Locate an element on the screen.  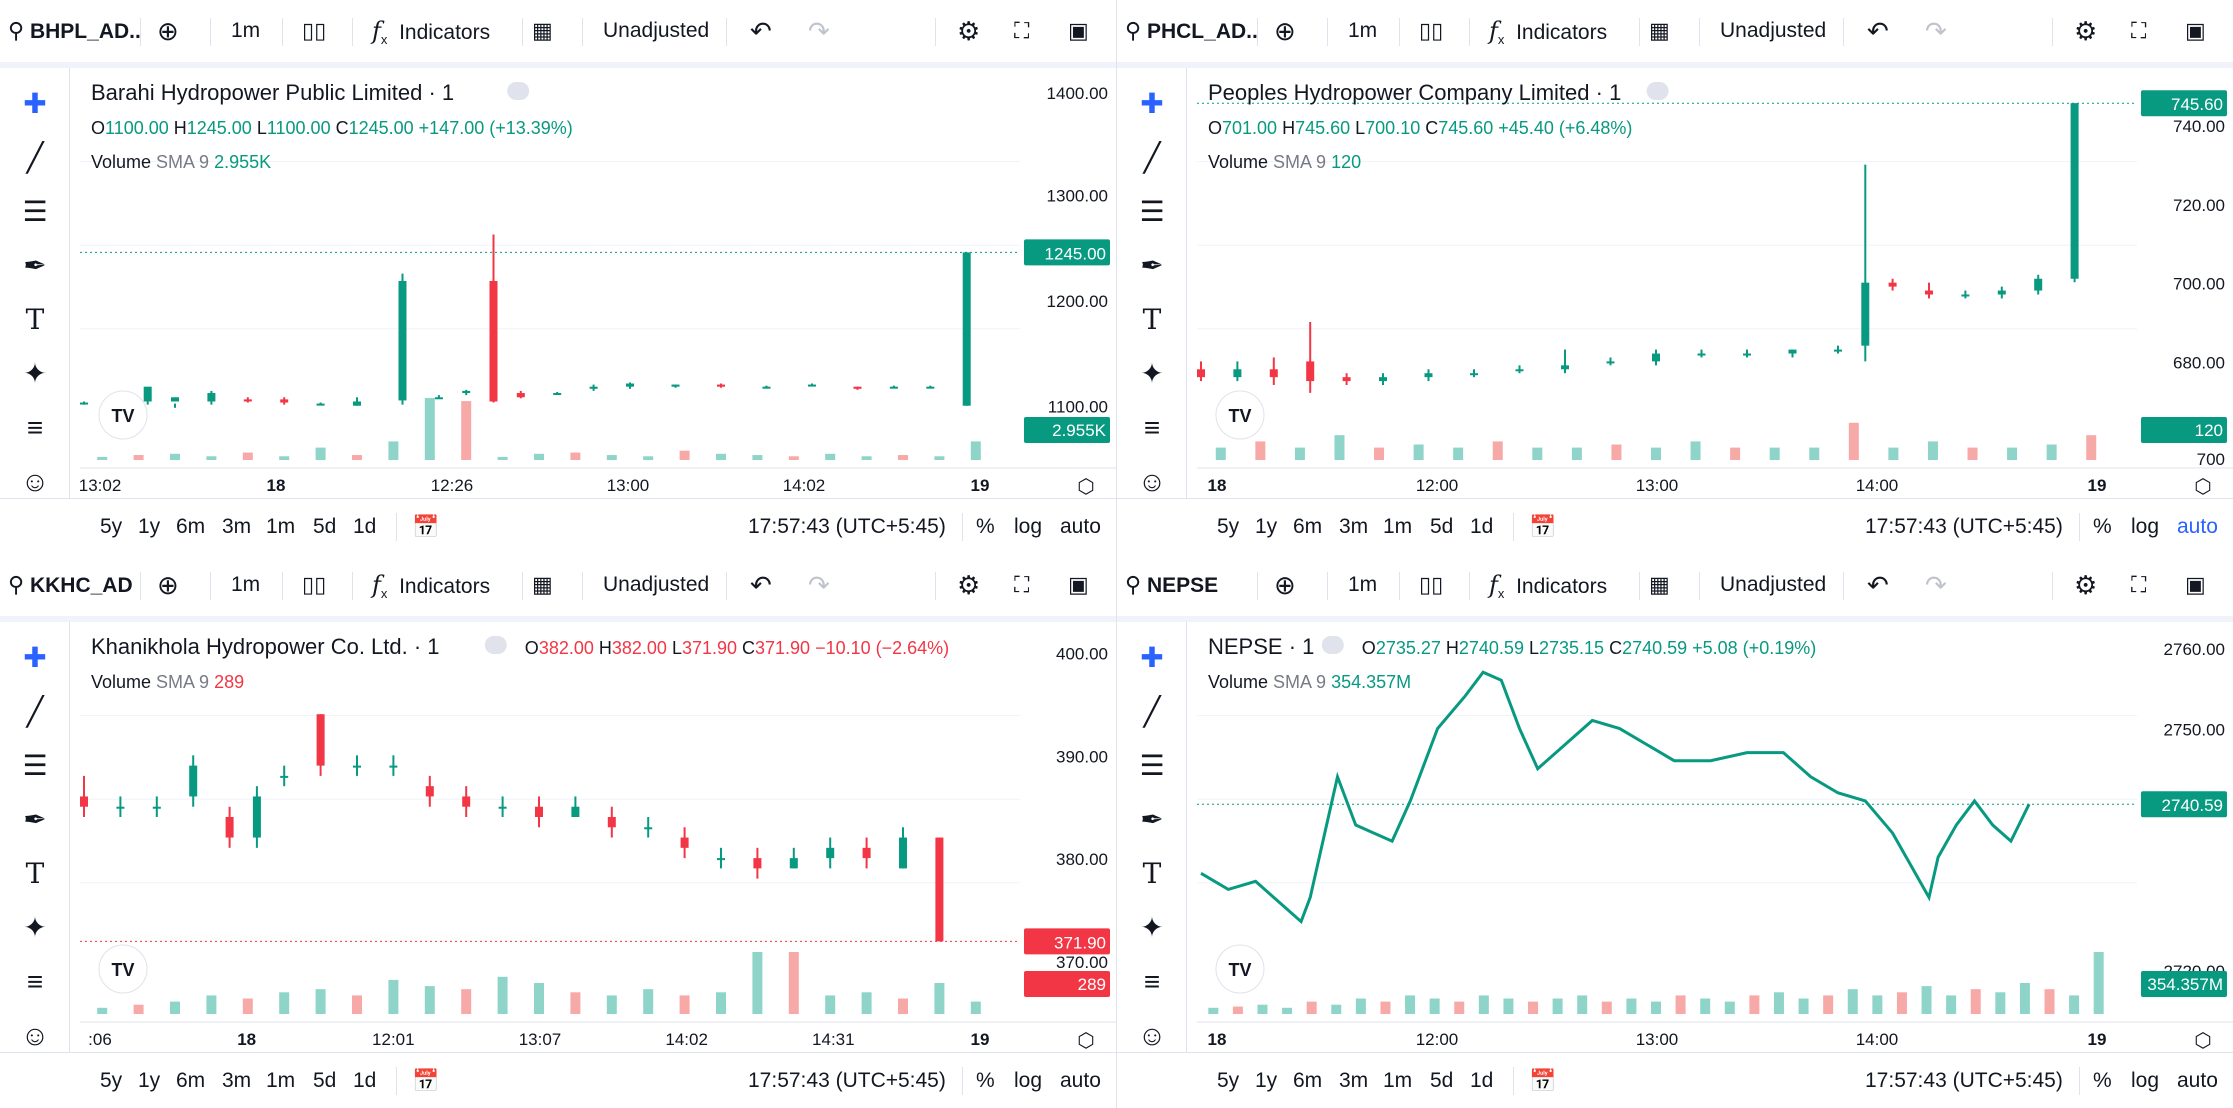
symbol-search: ⚲ NEPSE is located at coordinates (1171, 585).